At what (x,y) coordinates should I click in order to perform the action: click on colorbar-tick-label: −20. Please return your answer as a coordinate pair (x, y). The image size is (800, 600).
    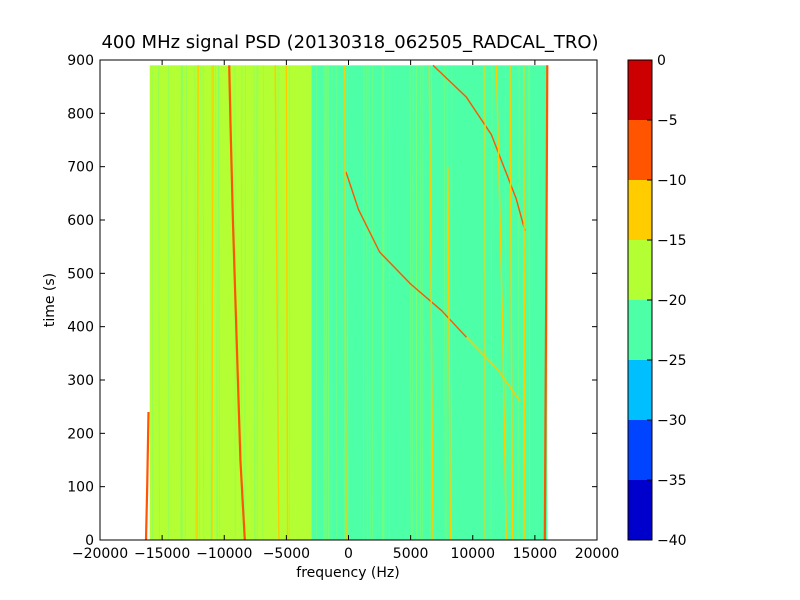
    Looking at the image, I should click on (672, 301).